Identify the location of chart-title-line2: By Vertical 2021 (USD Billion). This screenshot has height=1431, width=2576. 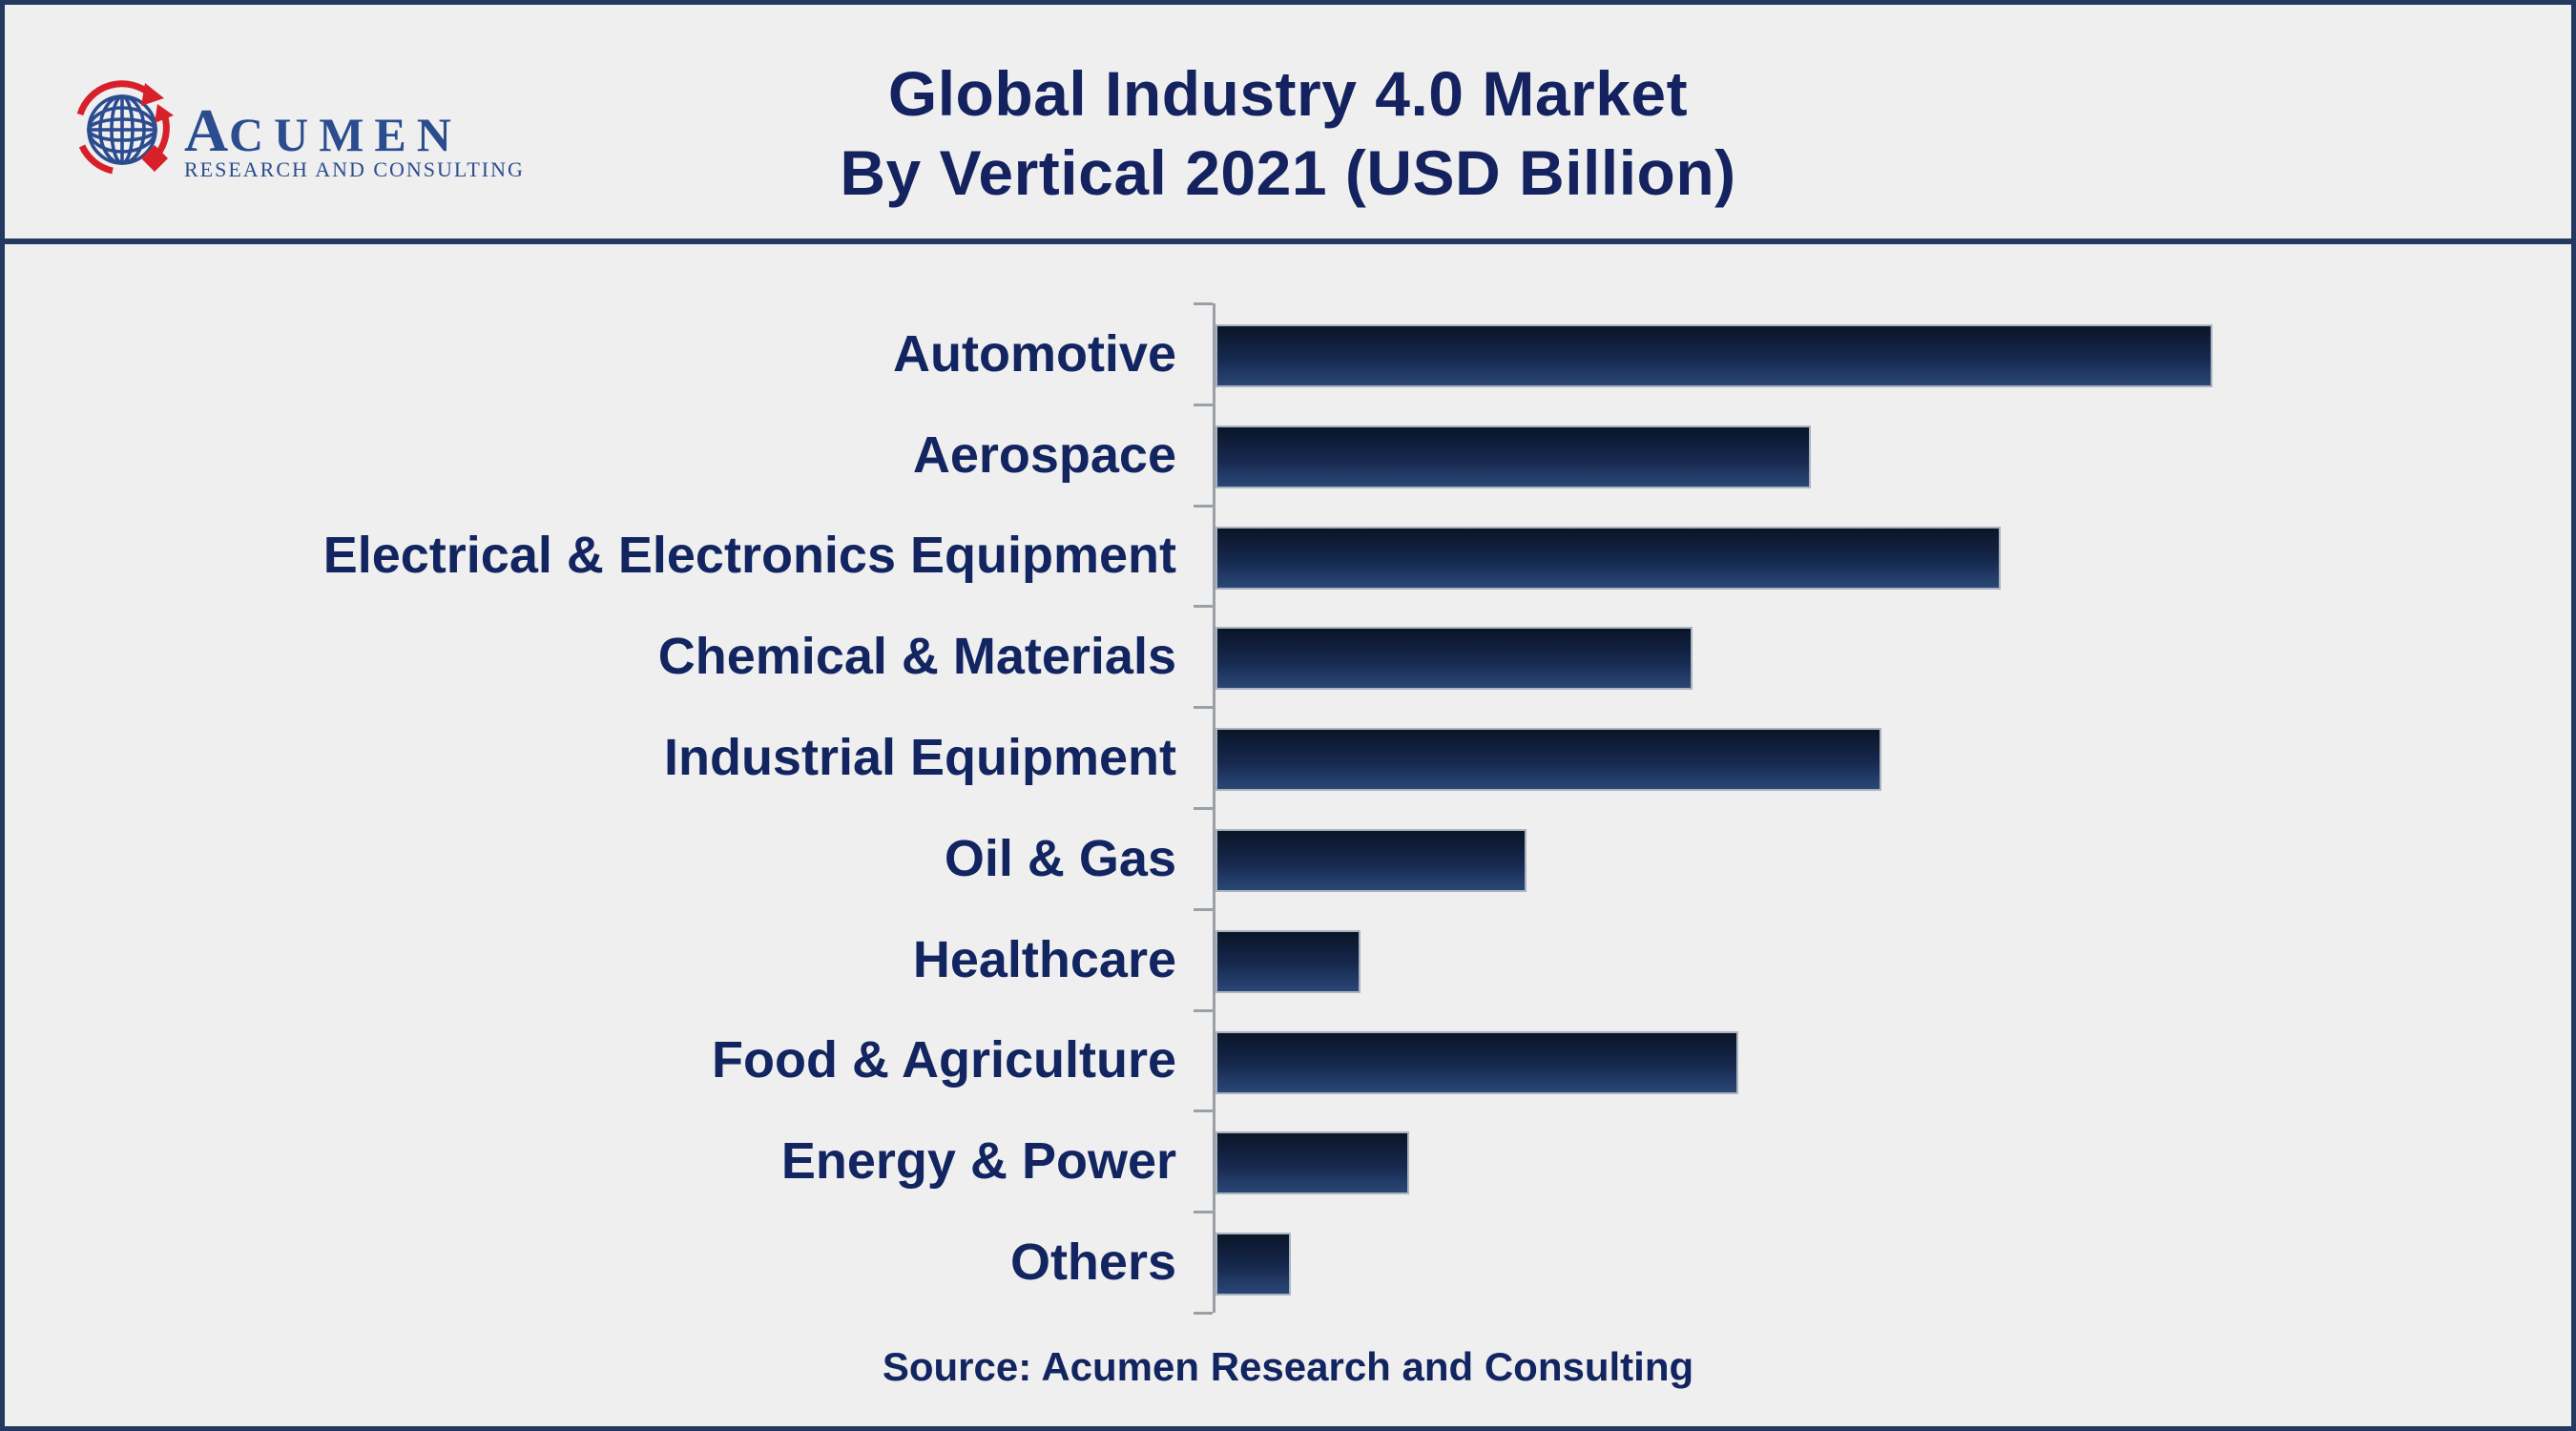
(1288, 172).